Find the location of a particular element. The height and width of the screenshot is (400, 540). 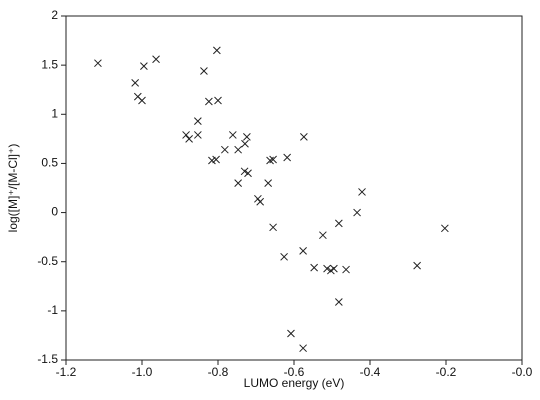

y-axis-label: log([M]⁺/[M-Cl]⁺) is located at coordinates (13, 188).